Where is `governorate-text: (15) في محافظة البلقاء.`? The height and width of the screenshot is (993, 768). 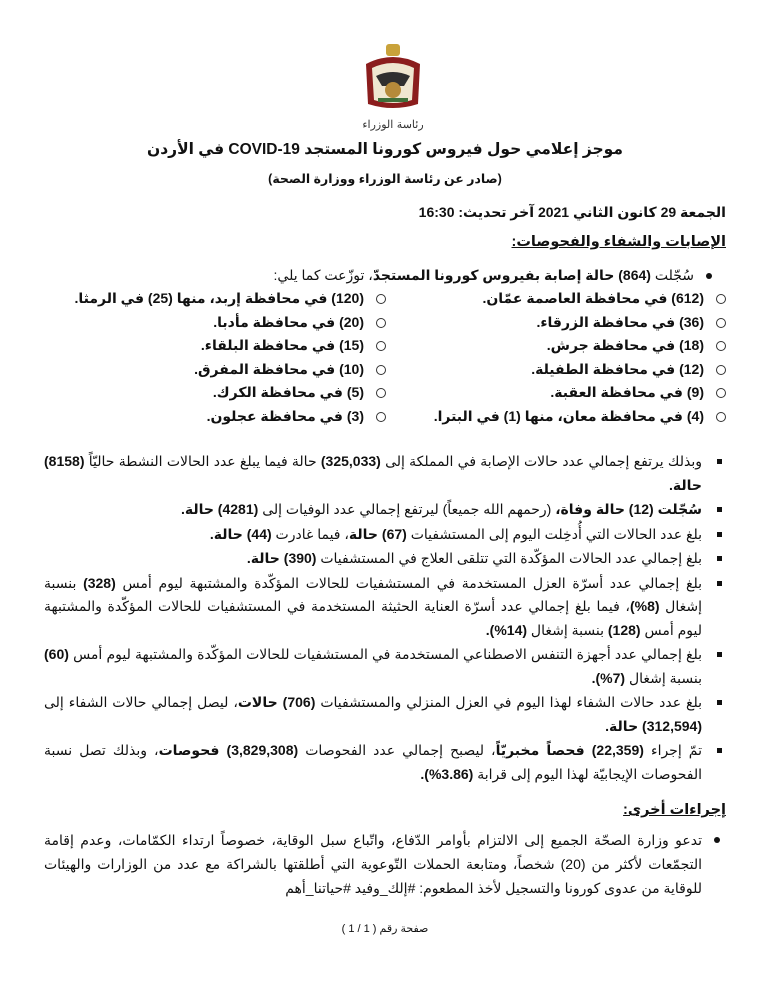
governorate-text: (15) في محافظة البلقاء. is located at coordinates (282, 345).